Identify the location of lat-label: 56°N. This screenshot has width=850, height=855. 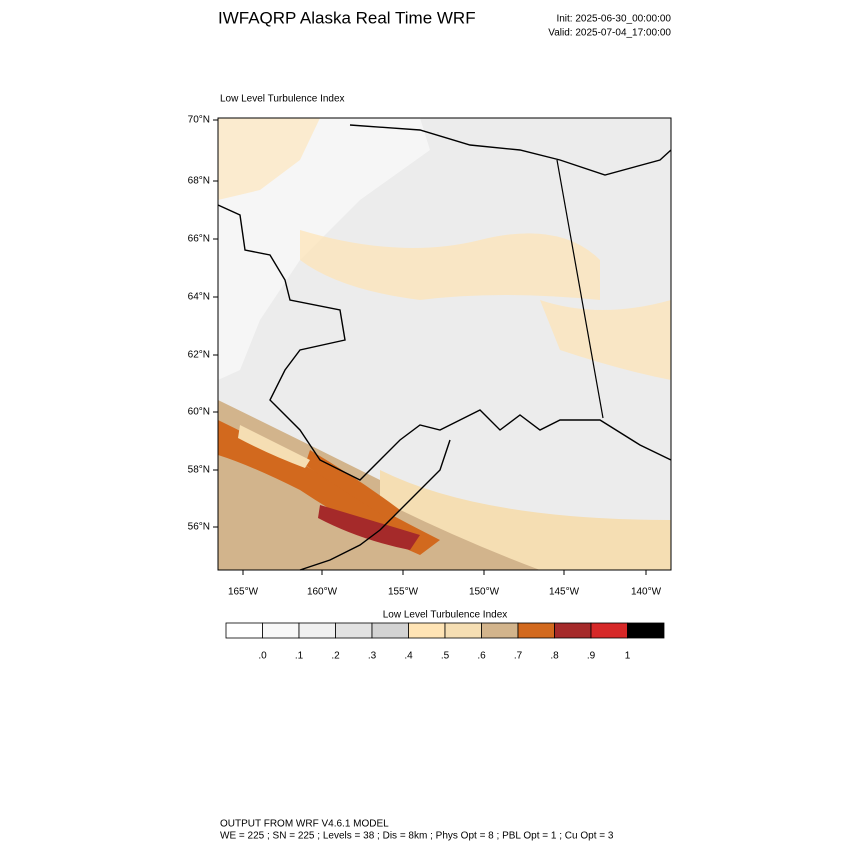
(199, 527).